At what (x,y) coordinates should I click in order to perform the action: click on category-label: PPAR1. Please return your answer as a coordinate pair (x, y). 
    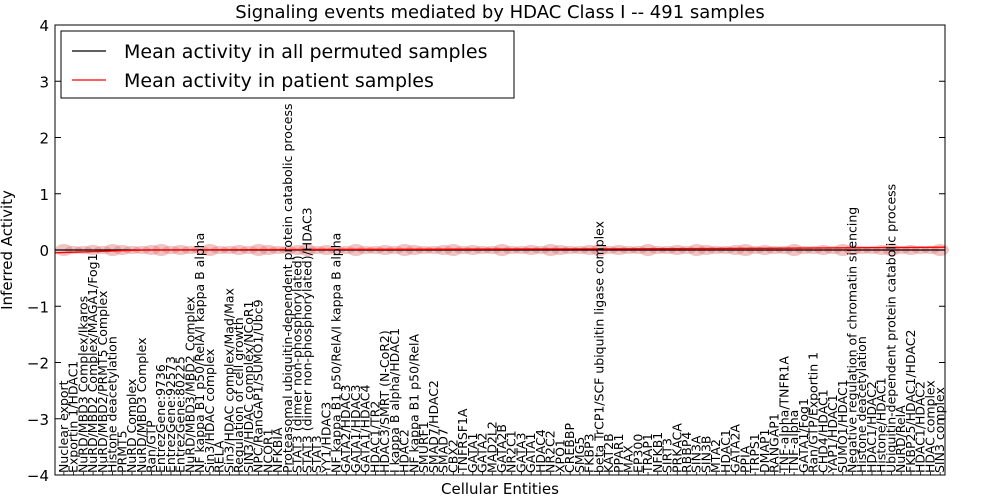
    Looking at the image, I should click on (618, 453).